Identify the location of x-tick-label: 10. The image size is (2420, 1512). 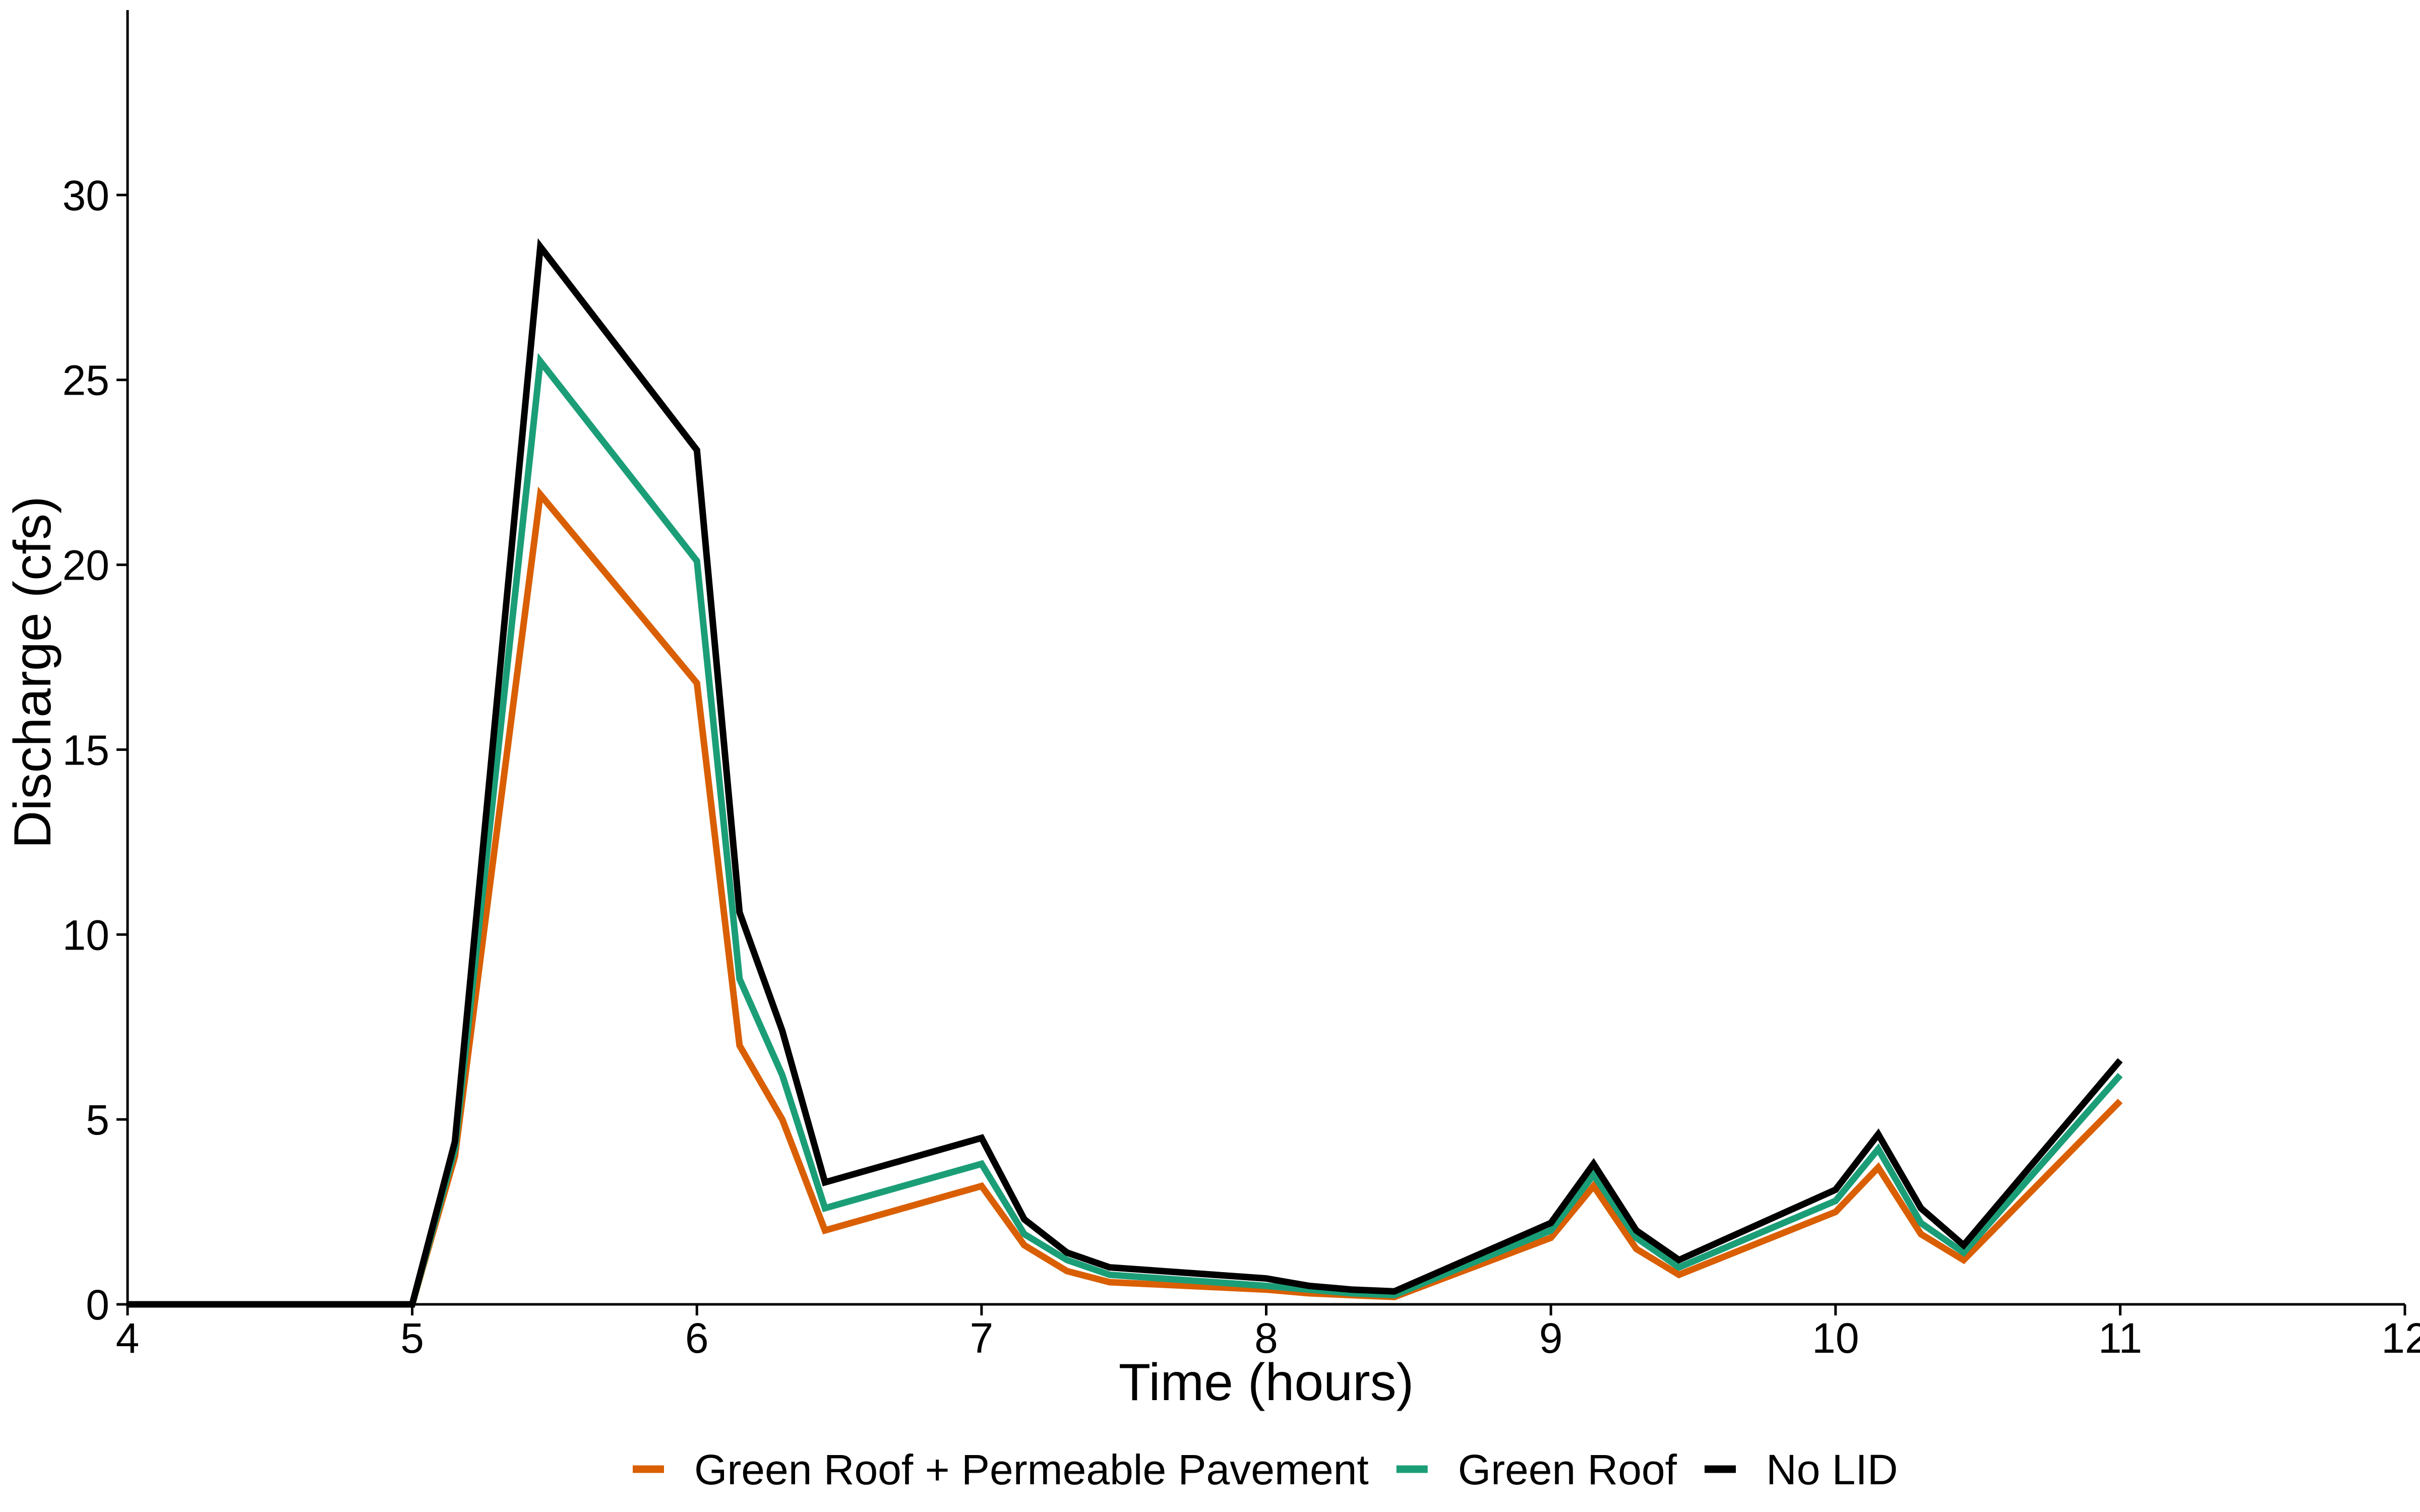
(1835, 1338).